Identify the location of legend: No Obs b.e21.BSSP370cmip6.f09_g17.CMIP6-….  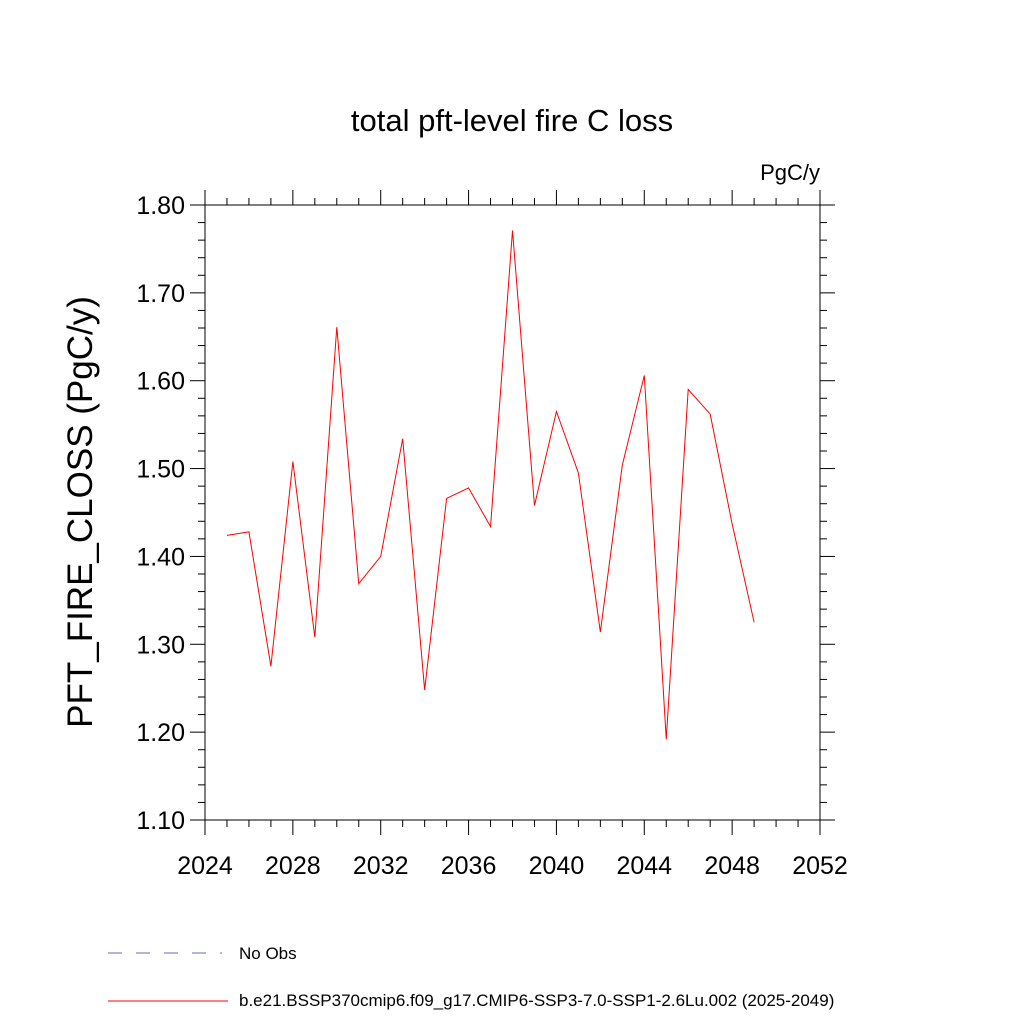
(471, 977).